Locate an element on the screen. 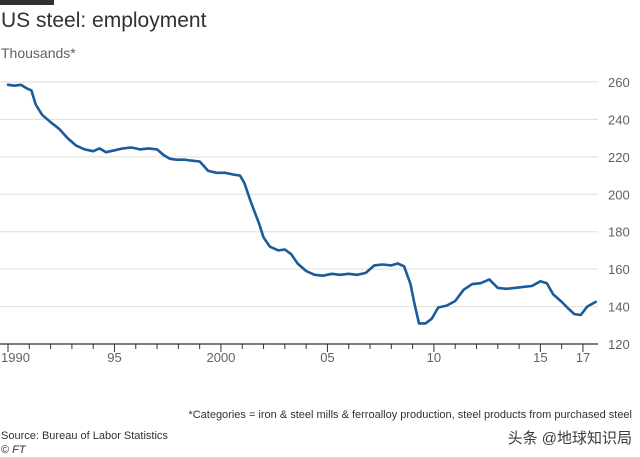 Image resolution: width=640 pixels, height=457 pixels. x-tick-label-2005: 05 is located at coordinates (327, 357).